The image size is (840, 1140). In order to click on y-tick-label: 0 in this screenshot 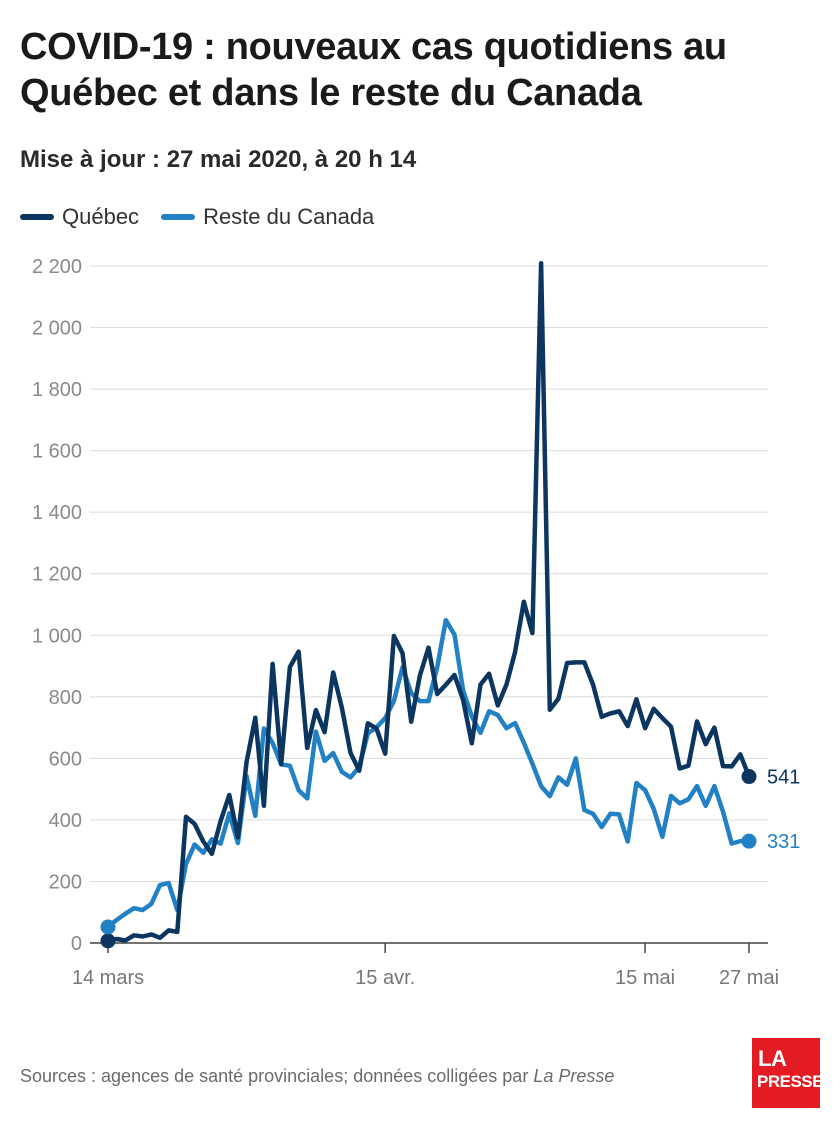, I will do `click(76, 944)`.